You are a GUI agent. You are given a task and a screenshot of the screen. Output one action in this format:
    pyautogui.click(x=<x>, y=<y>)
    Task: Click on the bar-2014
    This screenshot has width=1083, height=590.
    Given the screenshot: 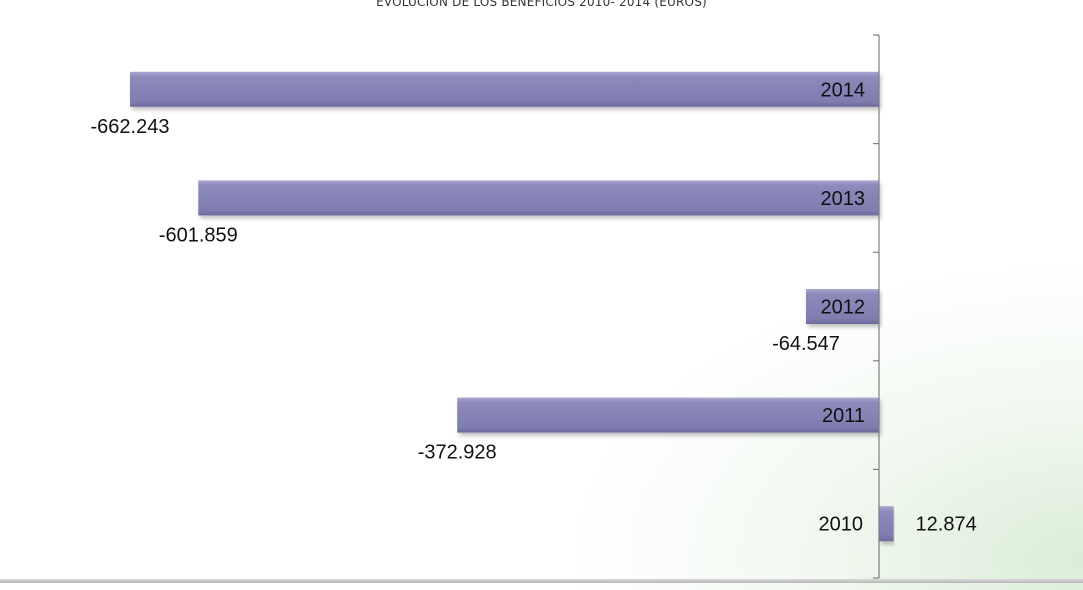 What is the action you would take?
    pyautogui.click(x=504, y=89)
    